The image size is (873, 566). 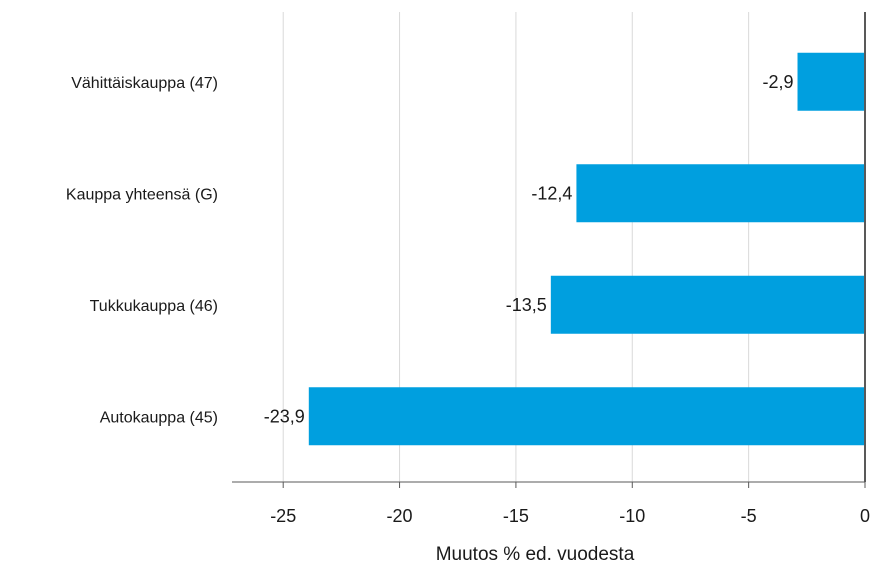 I want to click on category-label: Kauppa yhteensä (G), so click(x=142, y=194).